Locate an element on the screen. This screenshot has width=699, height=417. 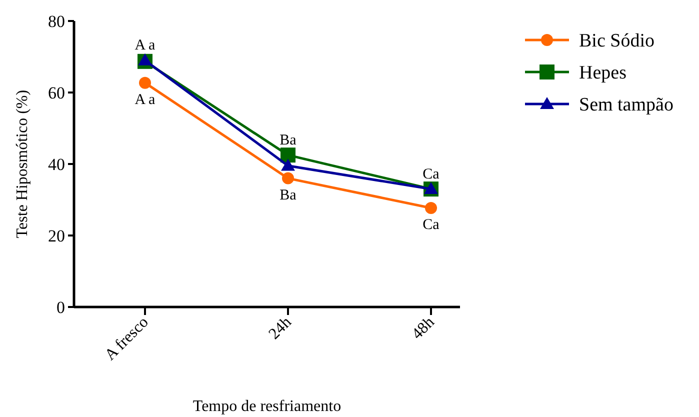
y-tick-label: 40 is located at coordinates (56, 164).